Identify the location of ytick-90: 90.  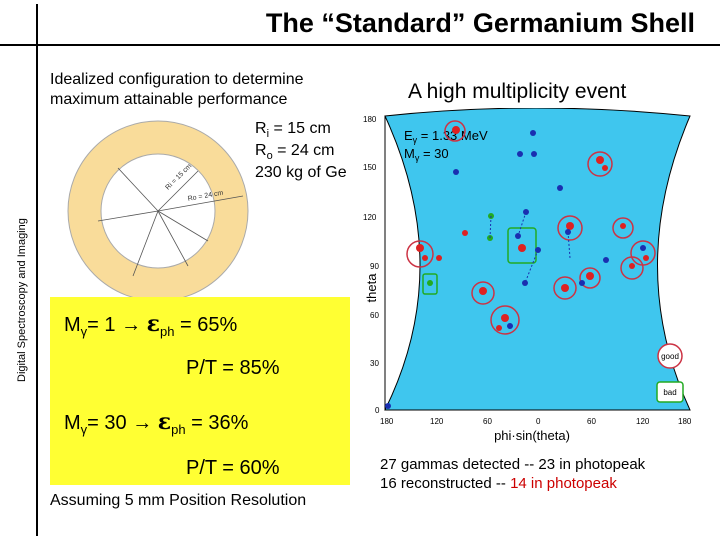
(374, 266).